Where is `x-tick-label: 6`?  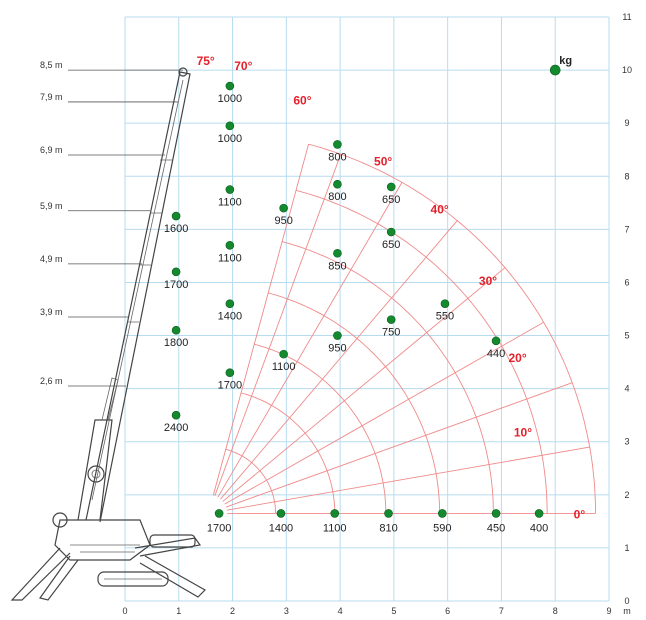
x-tick-label: 6 is located at coordinates (447, 611).